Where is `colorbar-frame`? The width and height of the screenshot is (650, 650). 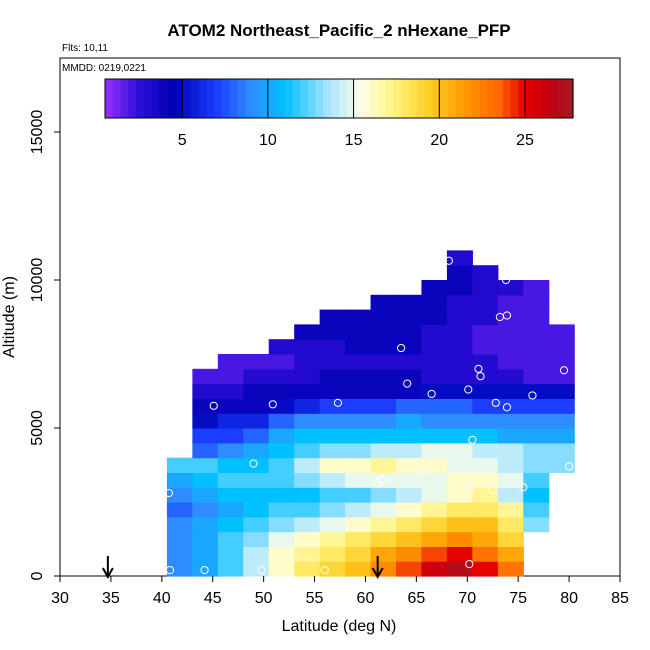
colorbar-frame is located at coordinates (339, 98).